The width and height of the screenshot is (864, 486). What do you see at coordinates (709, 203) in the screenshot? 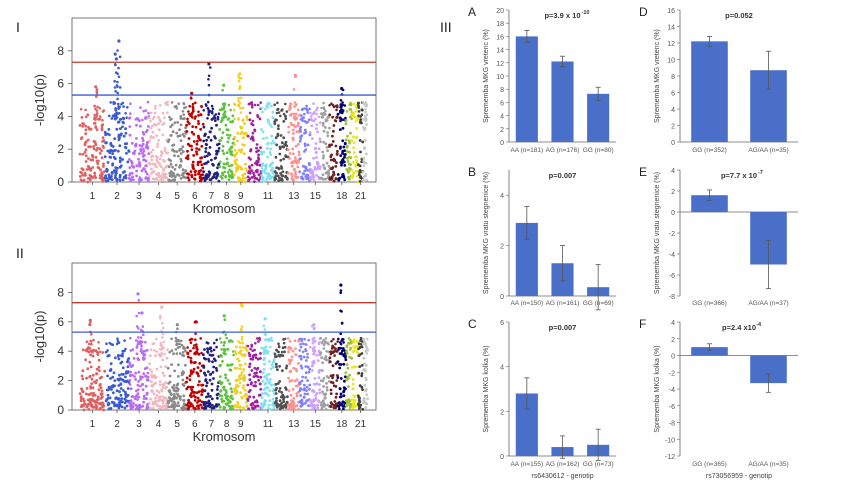
I see `bar` at bounding box center [709, 203].